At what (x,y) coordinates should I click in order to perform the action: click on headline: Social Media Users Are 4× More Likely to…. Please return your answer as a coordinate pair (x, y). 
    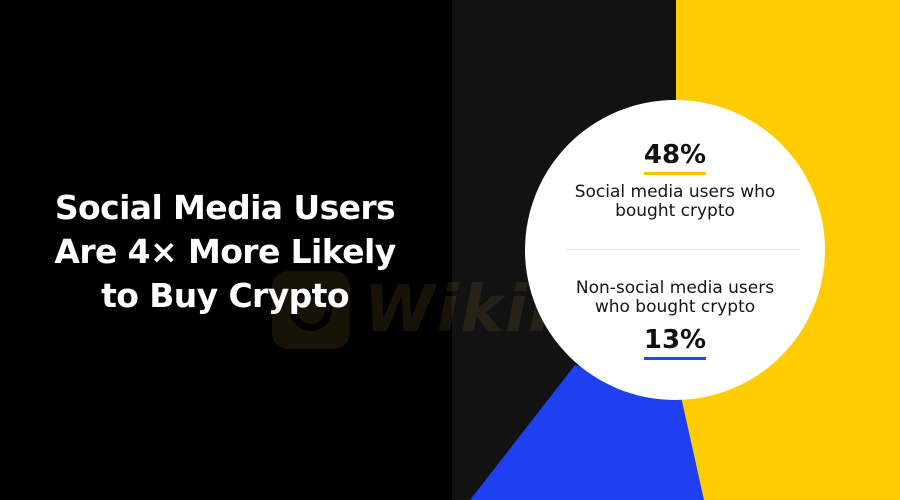
    Looking at the image, I should click on (225, 252).